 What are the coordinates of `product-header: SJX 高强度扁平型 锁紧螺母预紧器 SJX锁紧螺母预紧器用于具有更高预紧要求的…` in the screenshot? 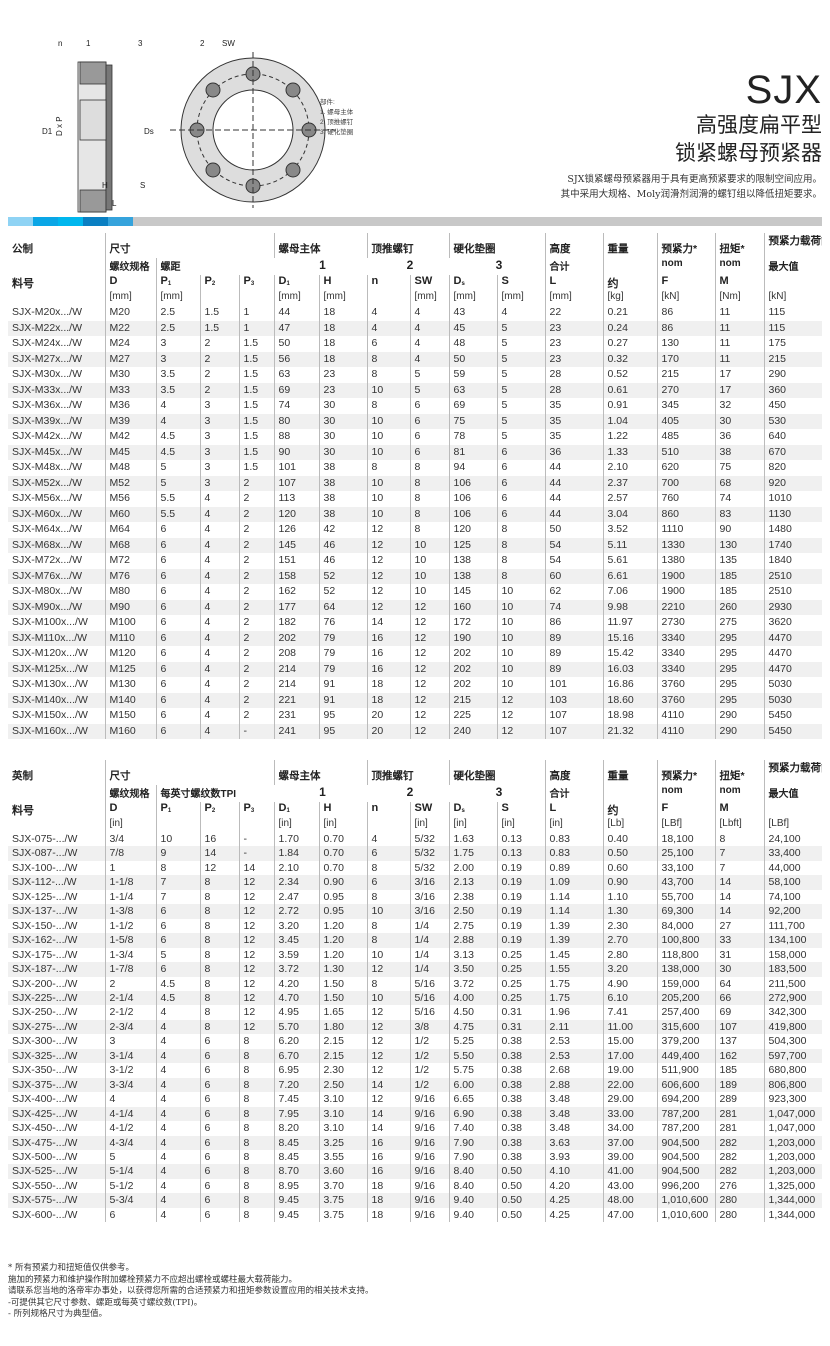 It's located at (691, 135).